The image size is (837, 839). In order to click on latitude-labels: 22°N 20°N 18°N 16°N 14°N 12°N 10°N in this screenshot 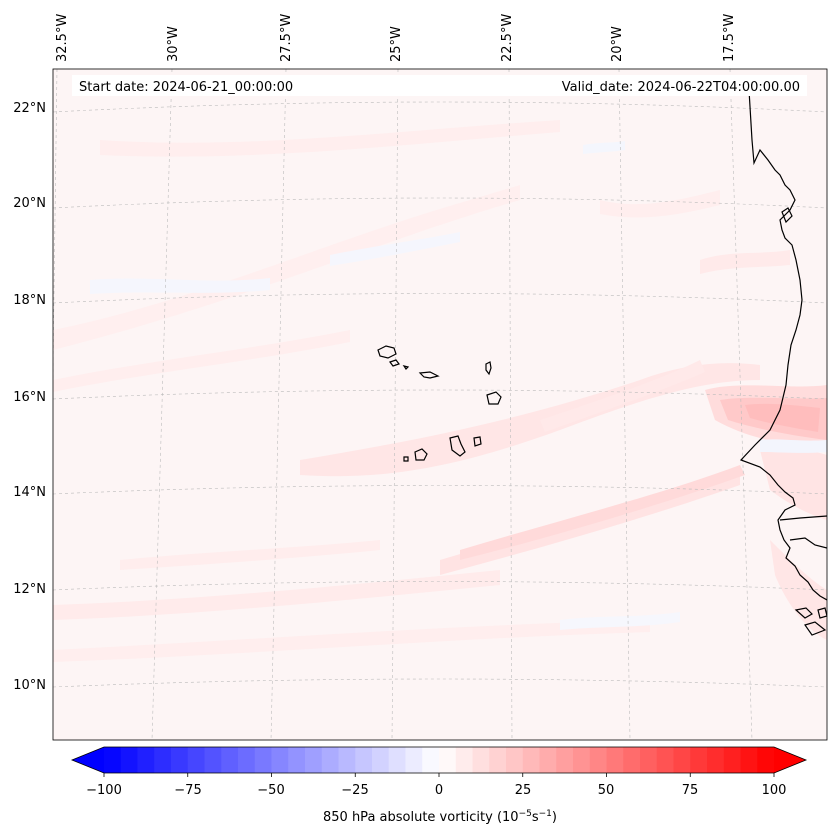, I will do `click(29, 397)`.